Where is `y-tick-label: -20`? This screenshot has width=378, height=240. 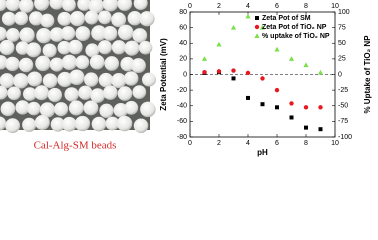
y-tick-label: -20 is located at coordinates (182, 90).